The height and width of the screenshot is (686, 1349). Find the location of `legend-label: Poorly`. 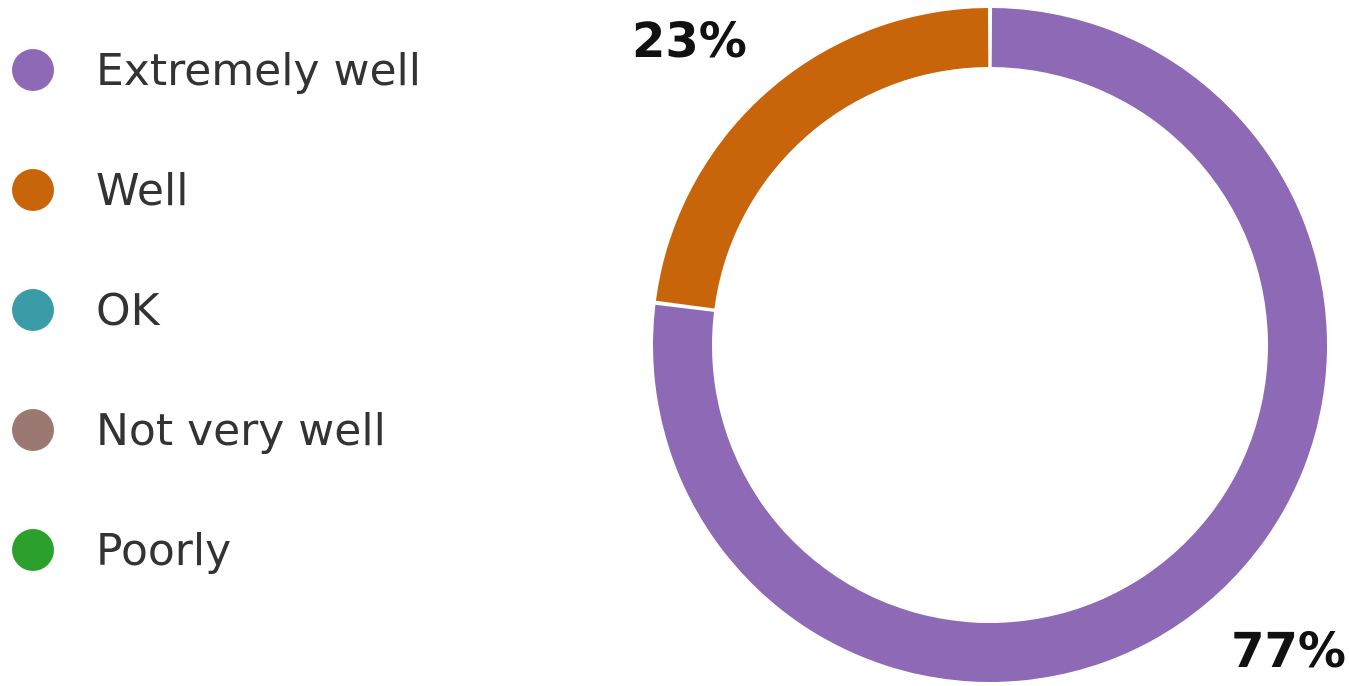

legend-label: Poorly is located at coordinates (164, 550).